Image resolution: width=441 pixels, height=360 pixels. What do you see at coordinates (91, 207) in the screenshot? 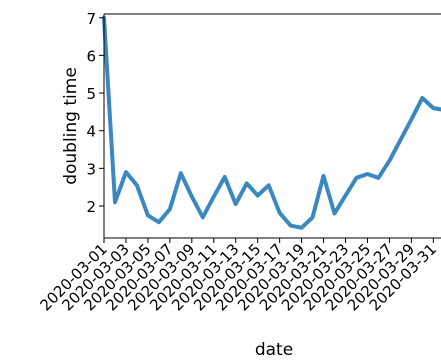
I see `y-tick-label: 2` at bounding box center [91, 207].